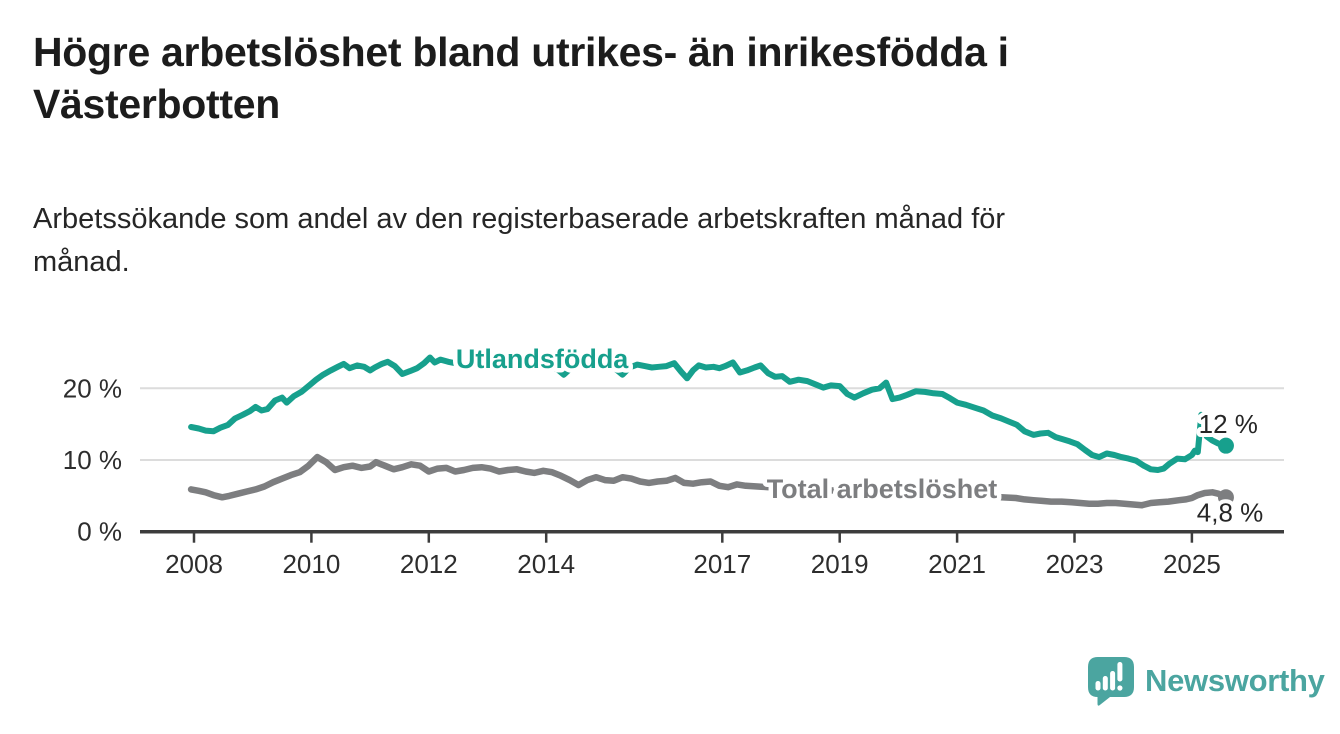 The width and height of the screenshot is (1340, 734). I want to click on brand-name: Newsworthy, so click(1235, 680).